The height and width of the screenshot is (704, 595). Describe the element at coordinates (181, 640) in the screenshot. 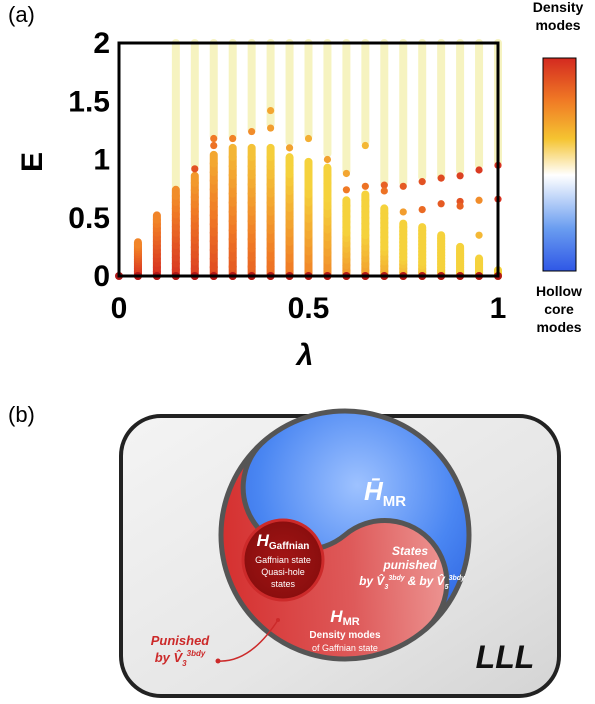

I see `punished-label: Punished` at that location.